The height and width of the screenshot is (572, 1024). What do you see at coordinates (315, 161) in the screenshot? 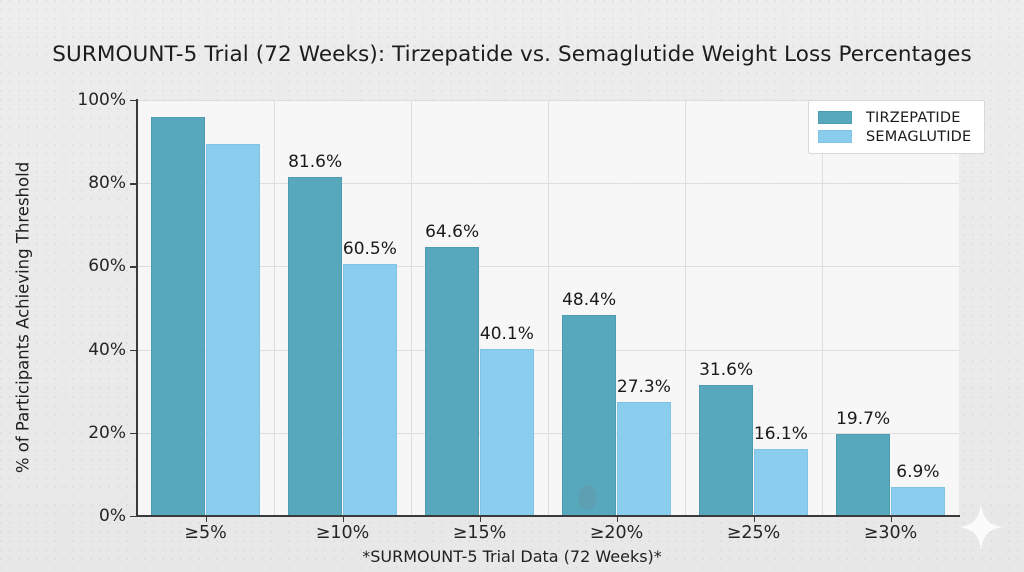
I see `bar-value-label: 81.6%` at bounding box center [315, 161].